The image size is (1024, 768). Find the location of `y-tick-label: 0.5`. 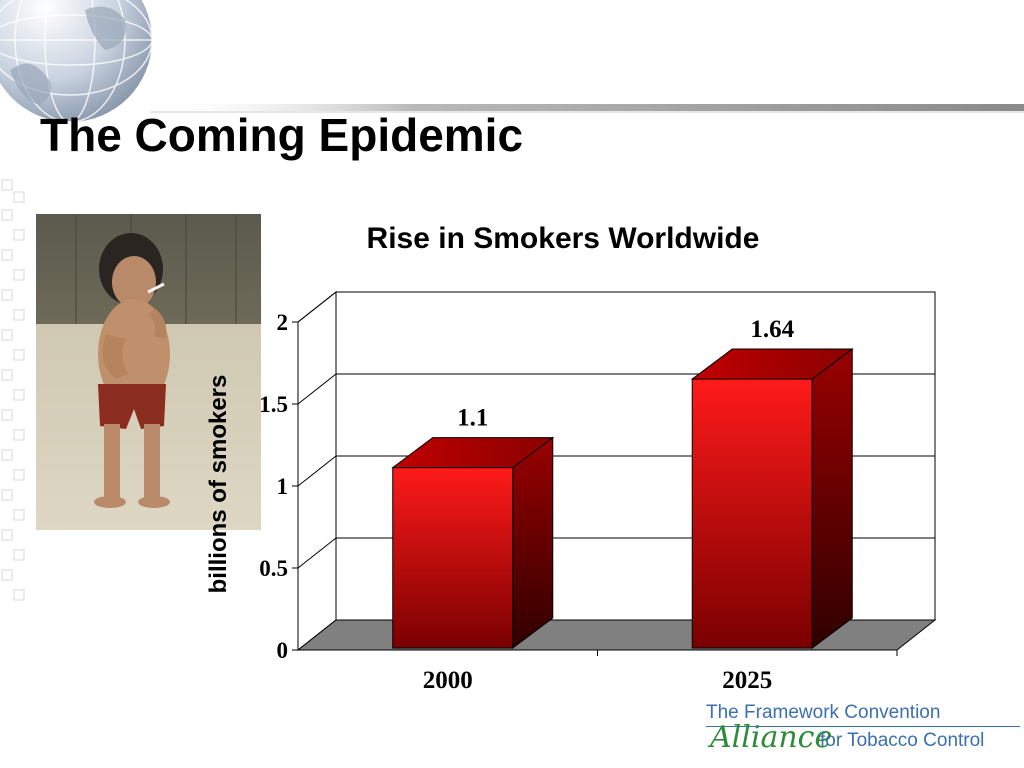

y-tick-label: 0.5 is located at coordinates (273, 568).